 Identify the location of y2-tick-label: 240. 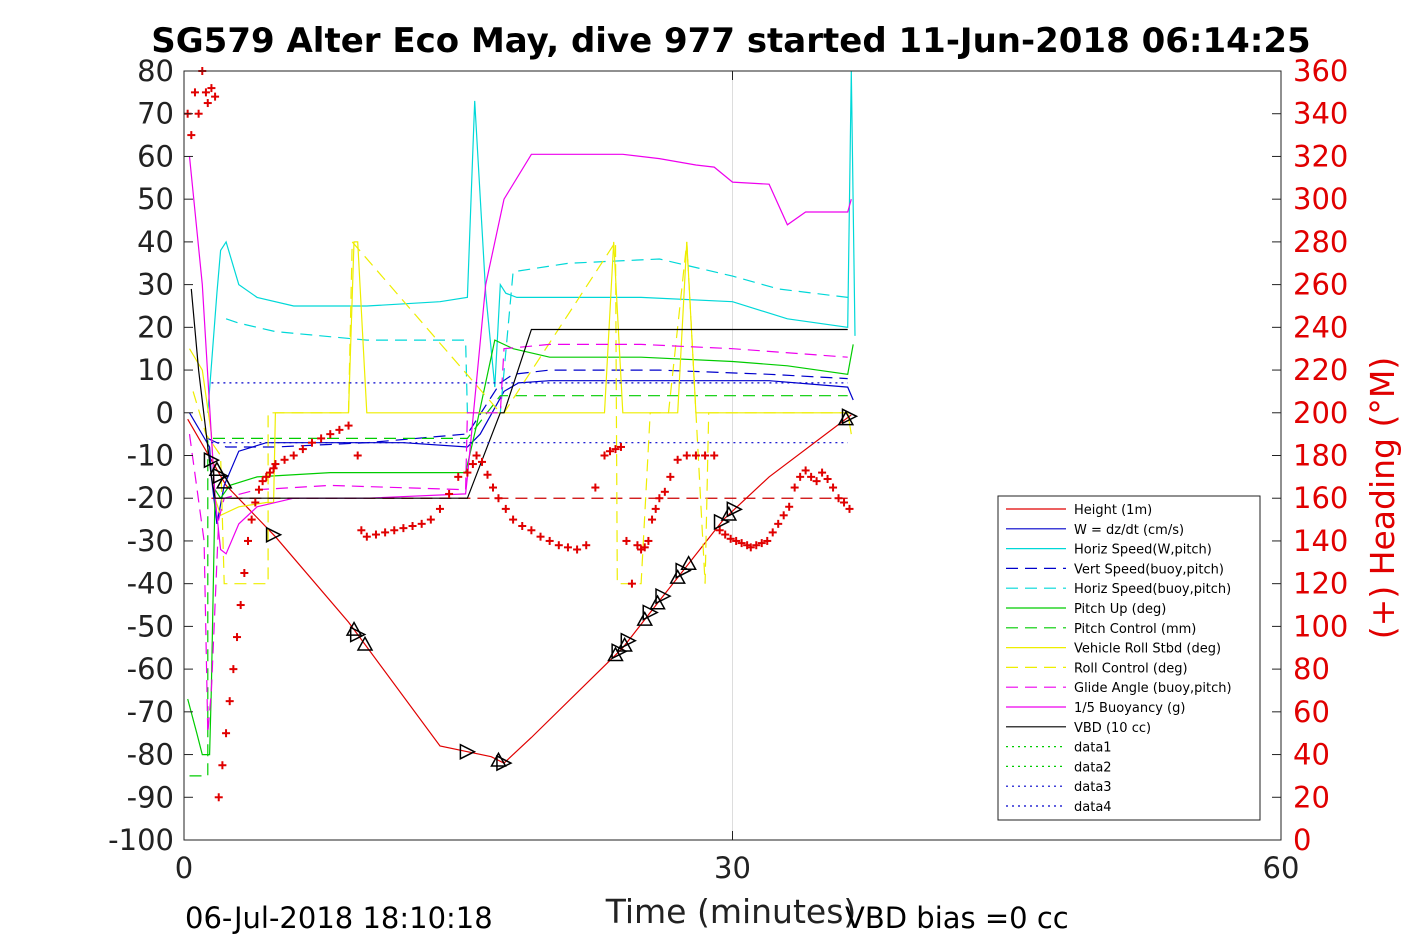
(1320, 327).